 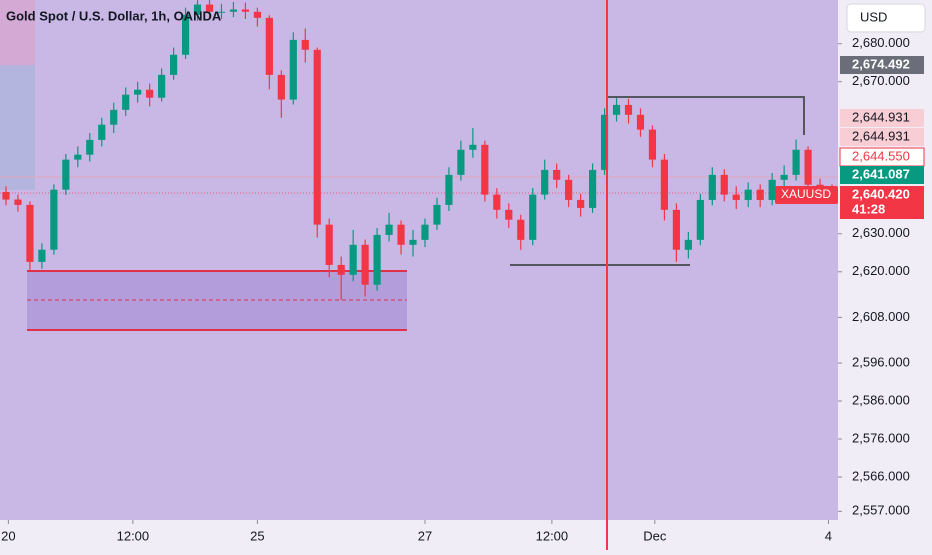 I want to click on symbol-label: XAUUSD, so click(x=806, y=194).